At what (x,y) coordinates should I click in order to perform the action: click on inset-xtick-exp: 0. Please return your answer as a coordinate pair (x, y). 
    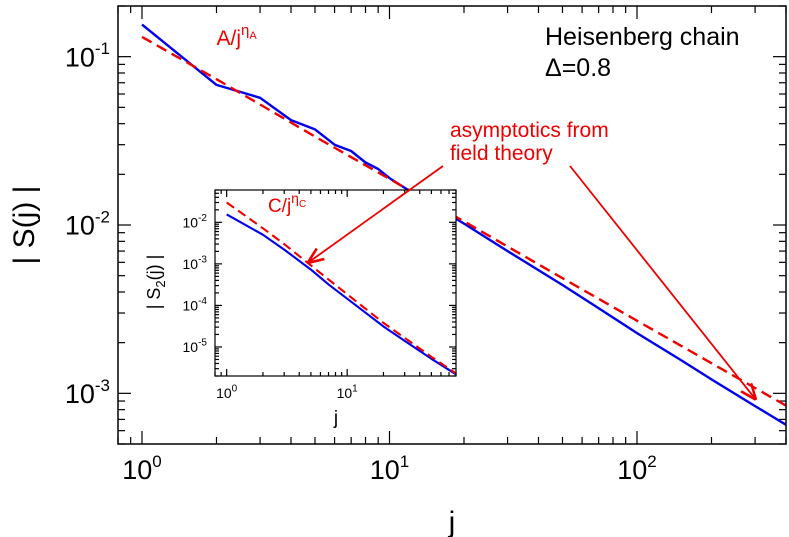
    Looking at the image, I should click on (235, 389).